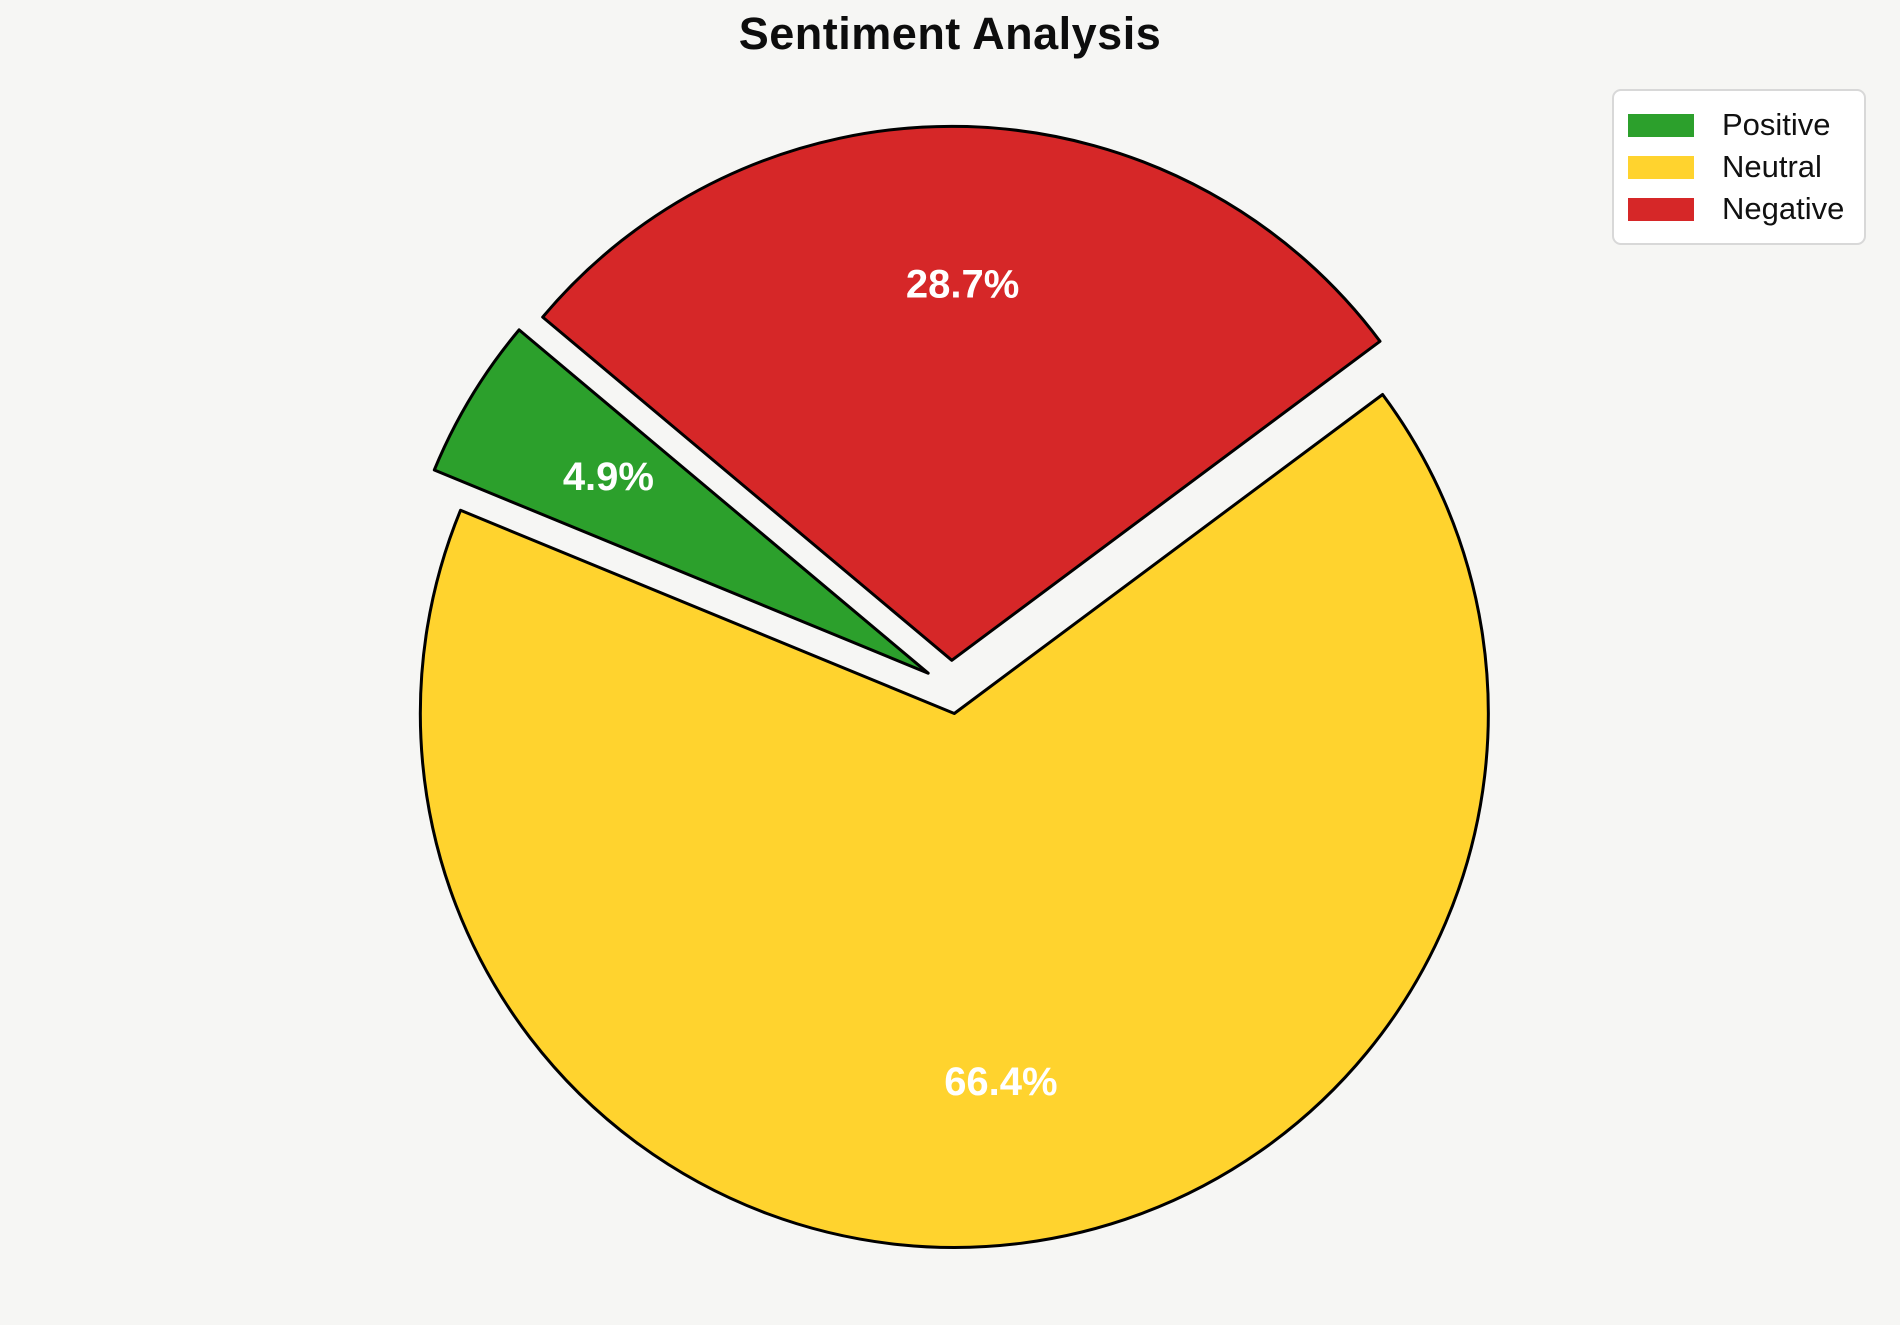  What do you see at coordinates (1661, 209) in the screenshot?
I see `legend-swatch-negative` at bounding box center [1661, 209].